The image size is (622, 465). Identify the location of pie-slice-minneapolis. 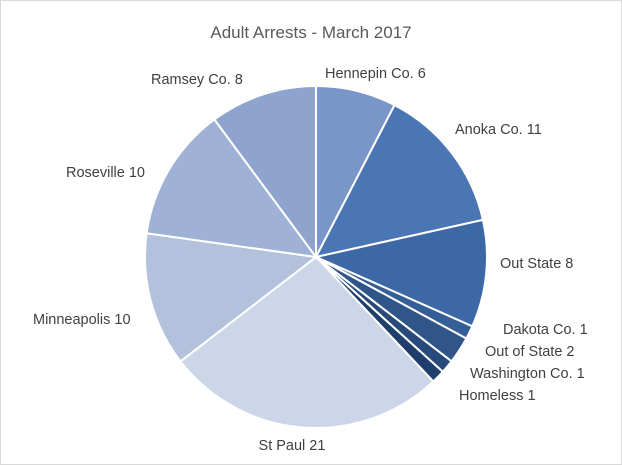
(231, 297).